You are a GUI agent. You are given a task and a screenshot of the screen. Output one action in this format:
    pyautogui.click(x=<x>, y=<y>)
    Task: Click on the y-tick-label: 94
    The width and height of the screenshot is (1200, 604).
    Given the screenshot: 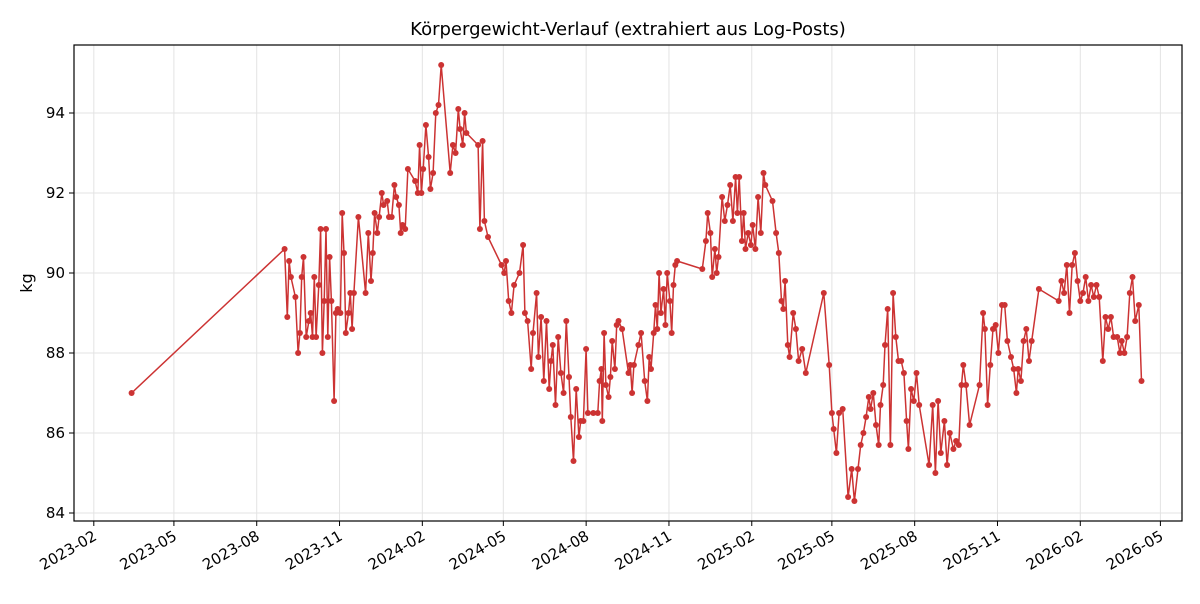 What is the action you would take?
    pyautogui.click(x=55, y=113)
    